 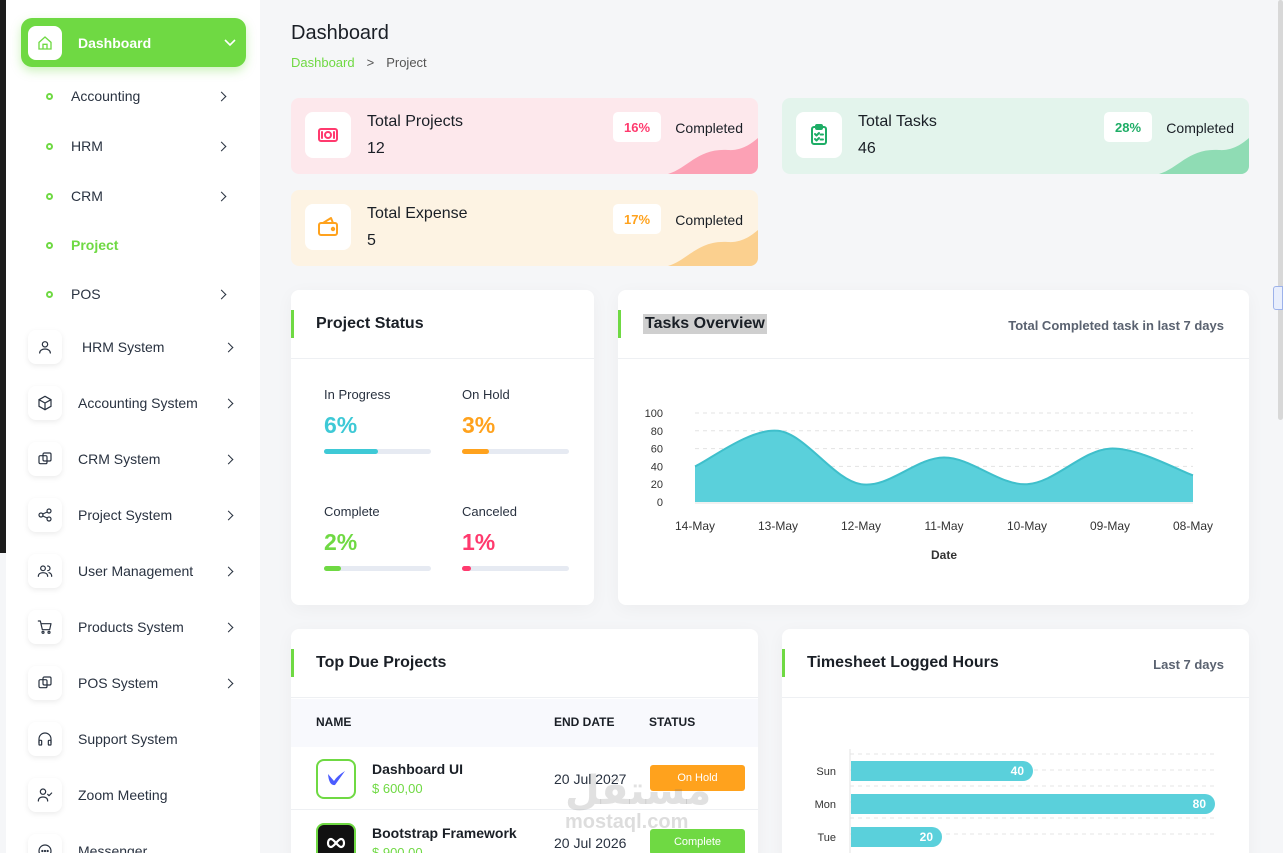 What do you see at coordinates (341, 542) in the screenshot?
I see `status-value: 2%` at bounding box center [341, 542].